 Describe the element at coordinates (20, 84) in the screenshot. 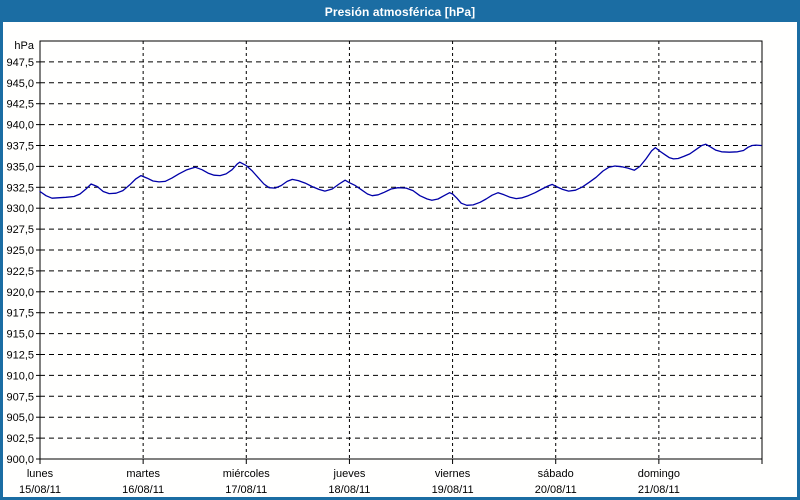

I see `svg-text: 945,0` at that location.